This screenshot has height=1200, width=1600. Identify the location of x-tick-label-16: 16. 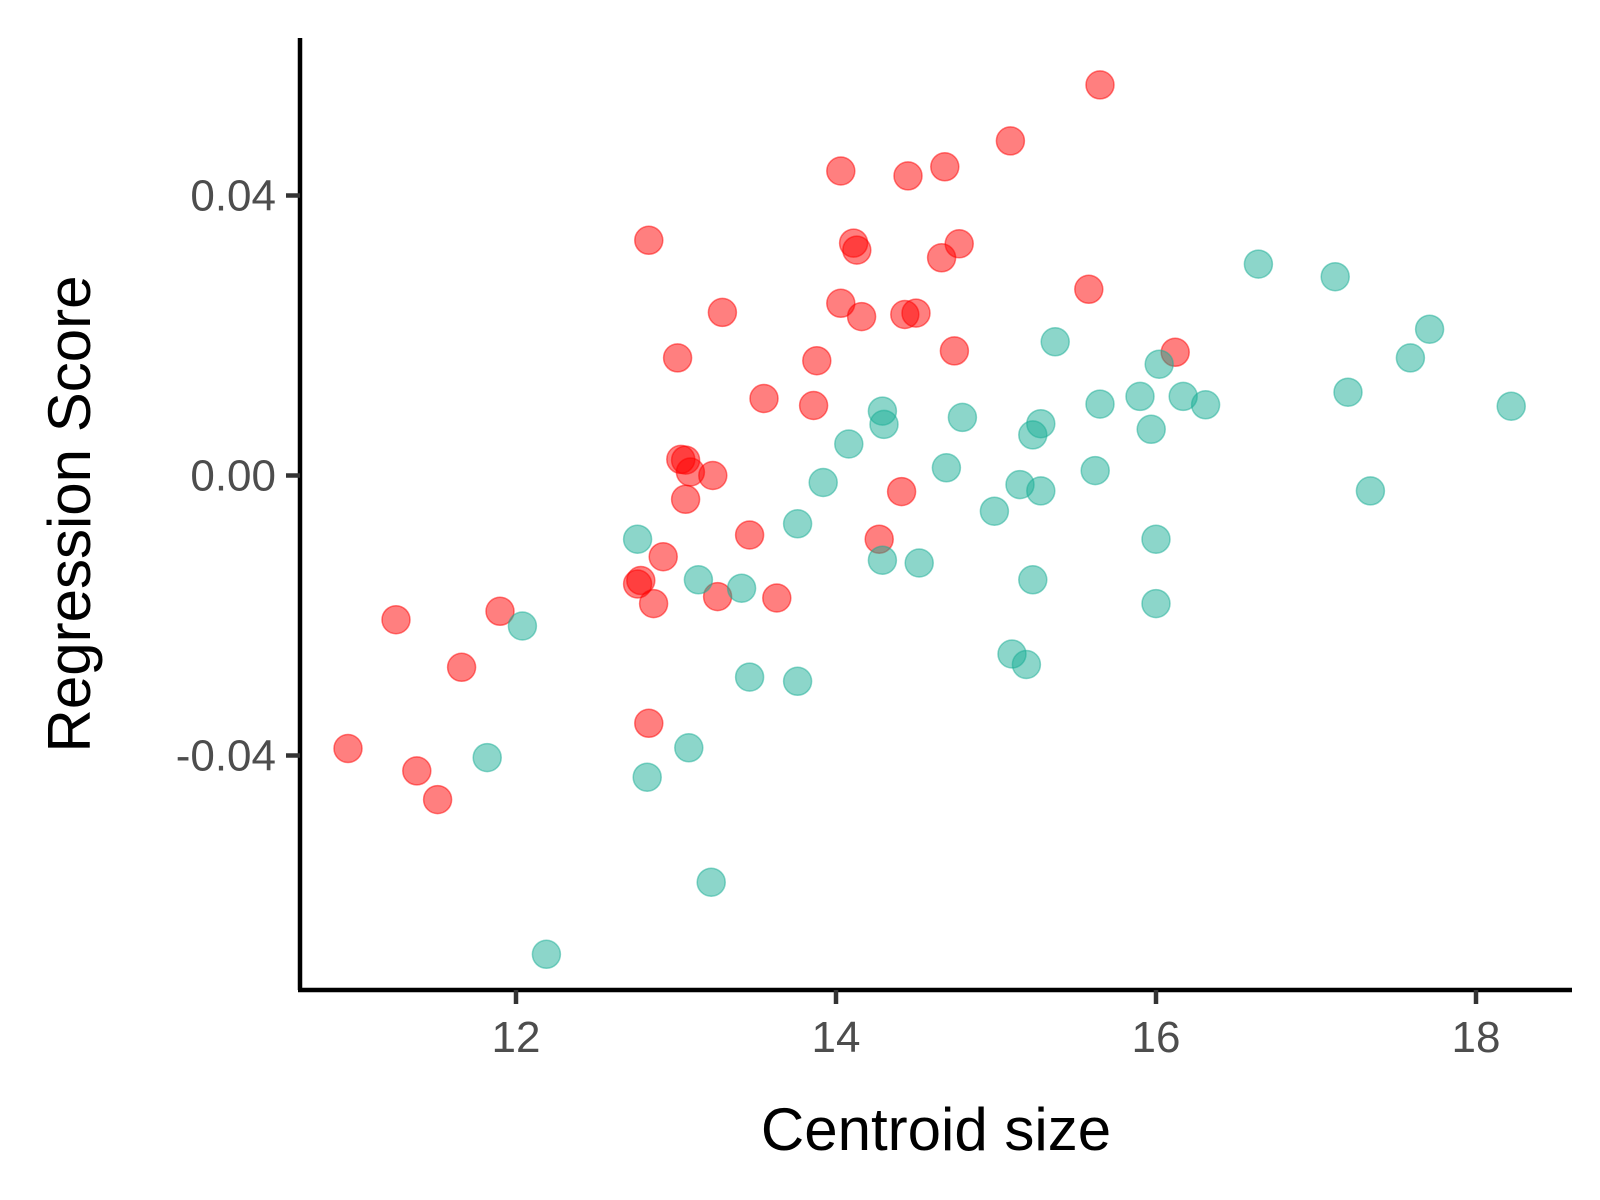
(1156, 1037).